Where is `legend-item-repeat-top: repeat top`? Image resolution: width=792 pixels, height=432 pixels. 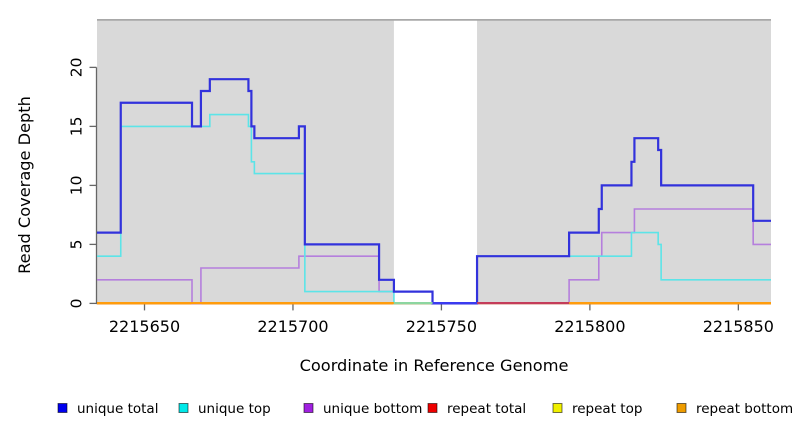
legend-item-repeat-top: repeat top is located at coordinates (597, 409).